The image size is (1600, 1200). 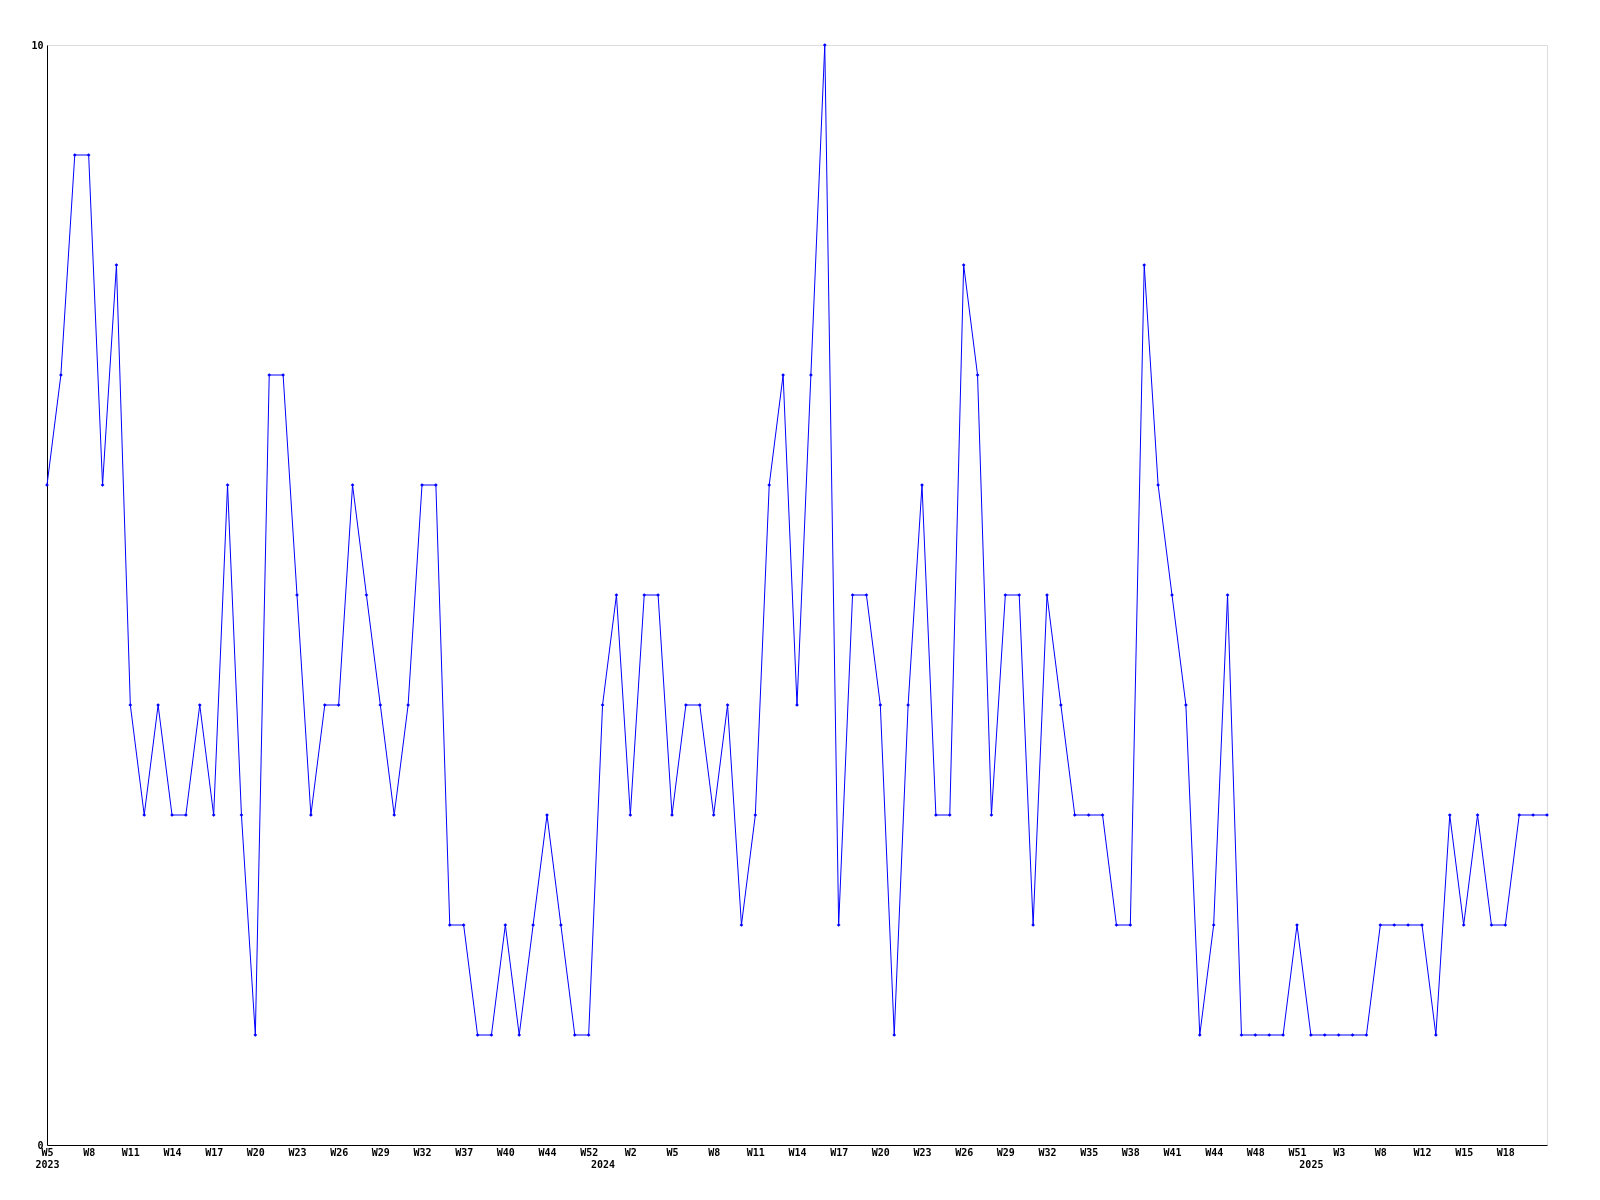 What do you see at coordinates (1297, 1152) in the screenshot?
I see `x-tick-label: W51` at bounding box center [1297, 1152].